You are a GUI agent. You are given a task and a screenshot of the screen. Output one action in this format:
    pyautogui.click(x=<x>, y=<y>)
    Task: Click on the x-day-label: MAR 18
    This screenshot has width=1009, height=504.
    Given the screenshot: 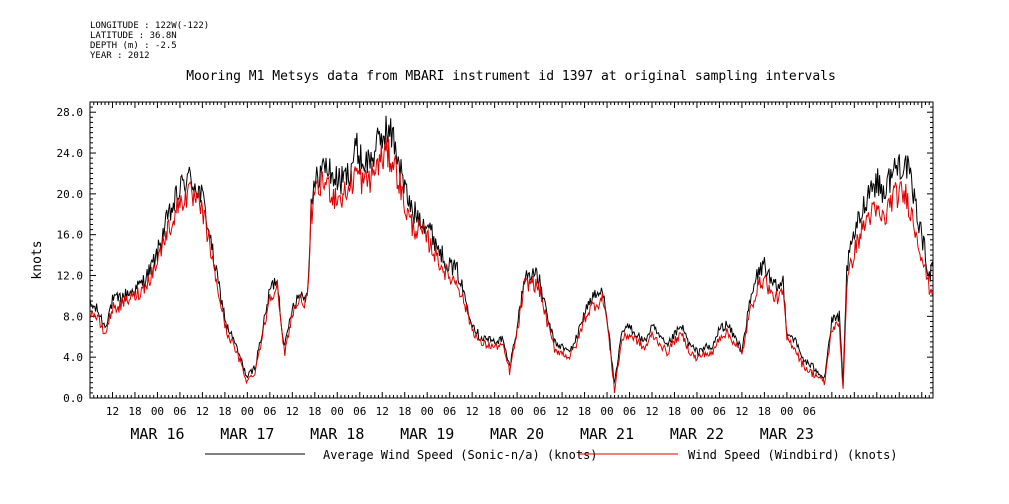 What is the action you would take?
    pyautogui.click(x=337, y=434)
    